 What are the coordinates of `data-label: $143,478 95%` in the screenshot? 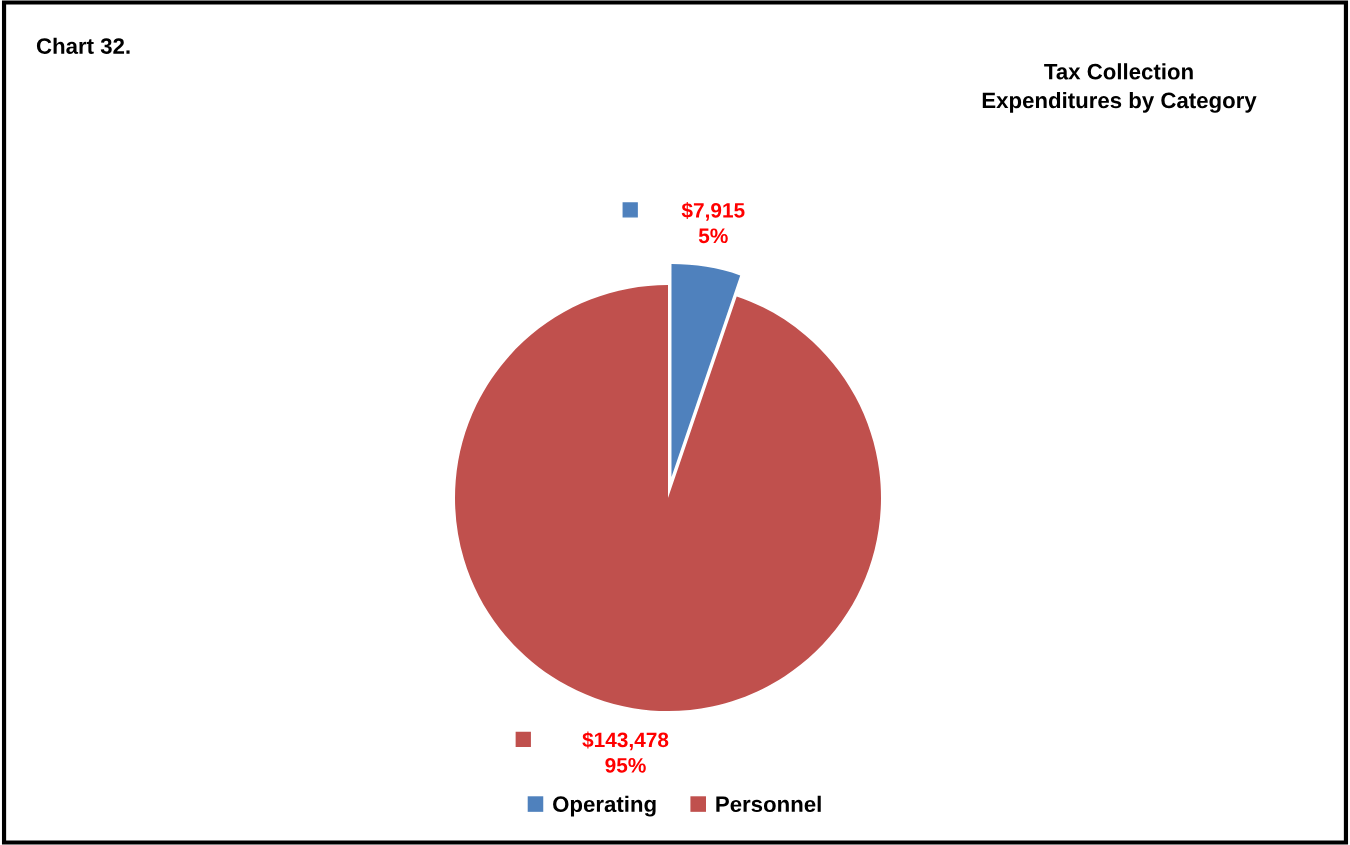 It's located at (625, 752).